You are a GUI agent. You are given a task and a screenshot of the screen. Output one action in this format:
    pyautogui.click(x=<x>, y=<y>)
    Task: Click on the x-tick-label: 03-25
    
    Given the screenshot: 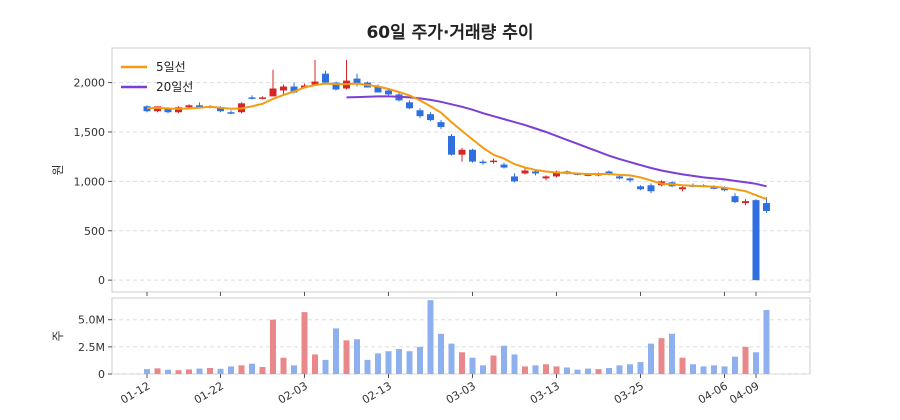 What is the action you would take?
    pyautogui.click(x=629, y=392)
    